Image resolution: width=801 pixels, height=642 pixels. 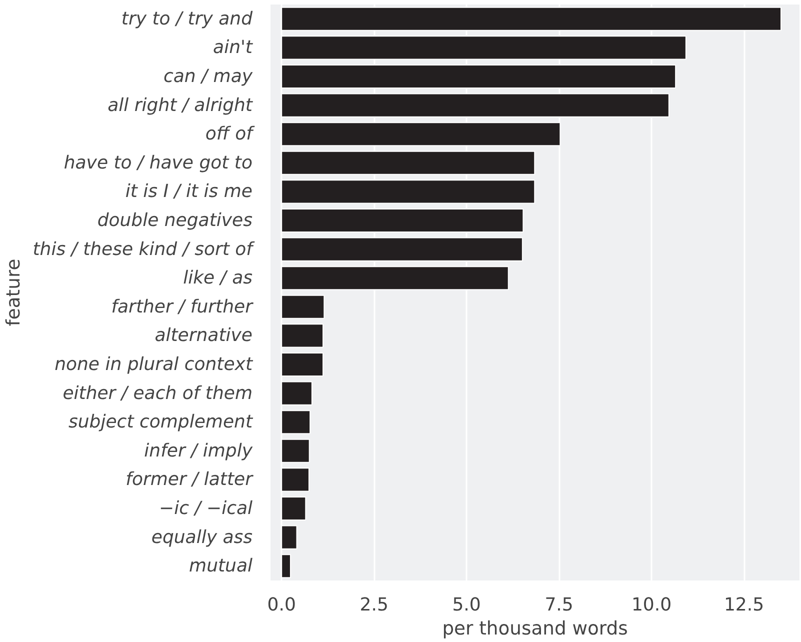 What do you see at coordinates (218, 278) in the screenshot?
I see `y-tick-label: like / as` at bounding box center [218, 278].